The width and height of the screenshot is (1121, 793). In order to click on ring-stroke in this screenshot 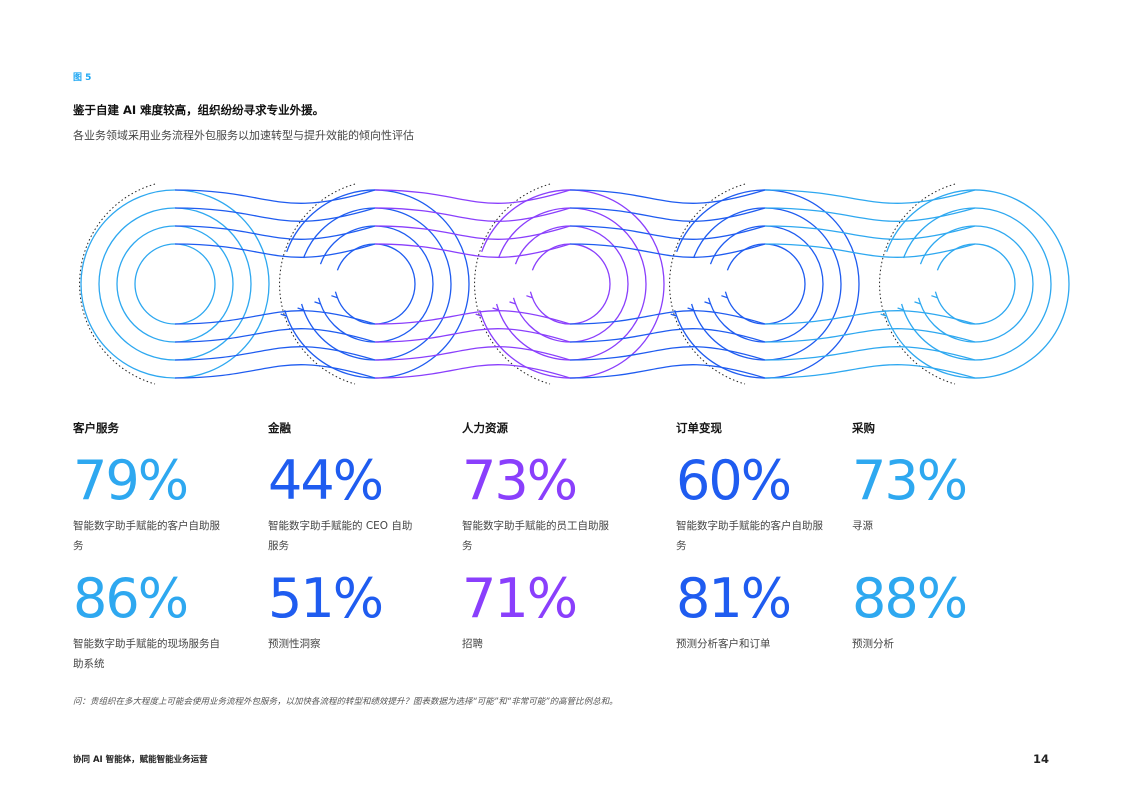, I will do `click(175, 284)`.